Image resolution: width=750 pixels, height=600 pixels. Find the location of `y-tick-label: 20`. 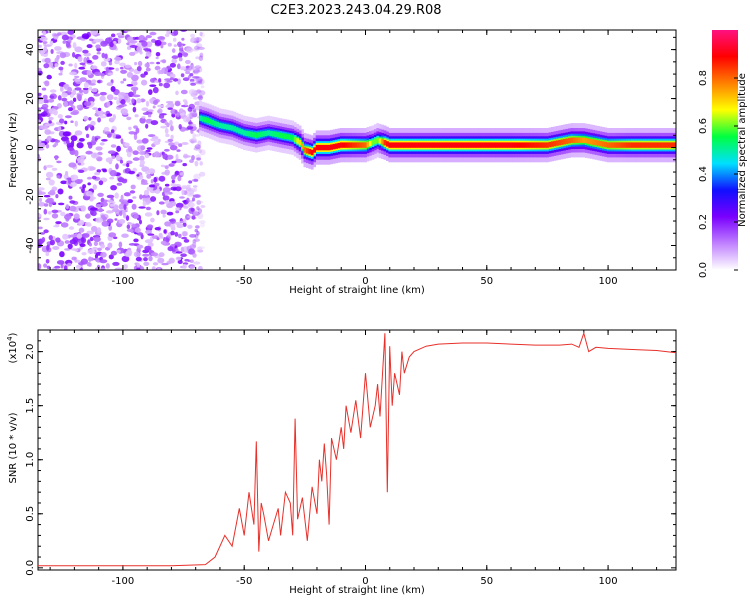

y-tick-label: 20 is located at coordinates (30, 98).